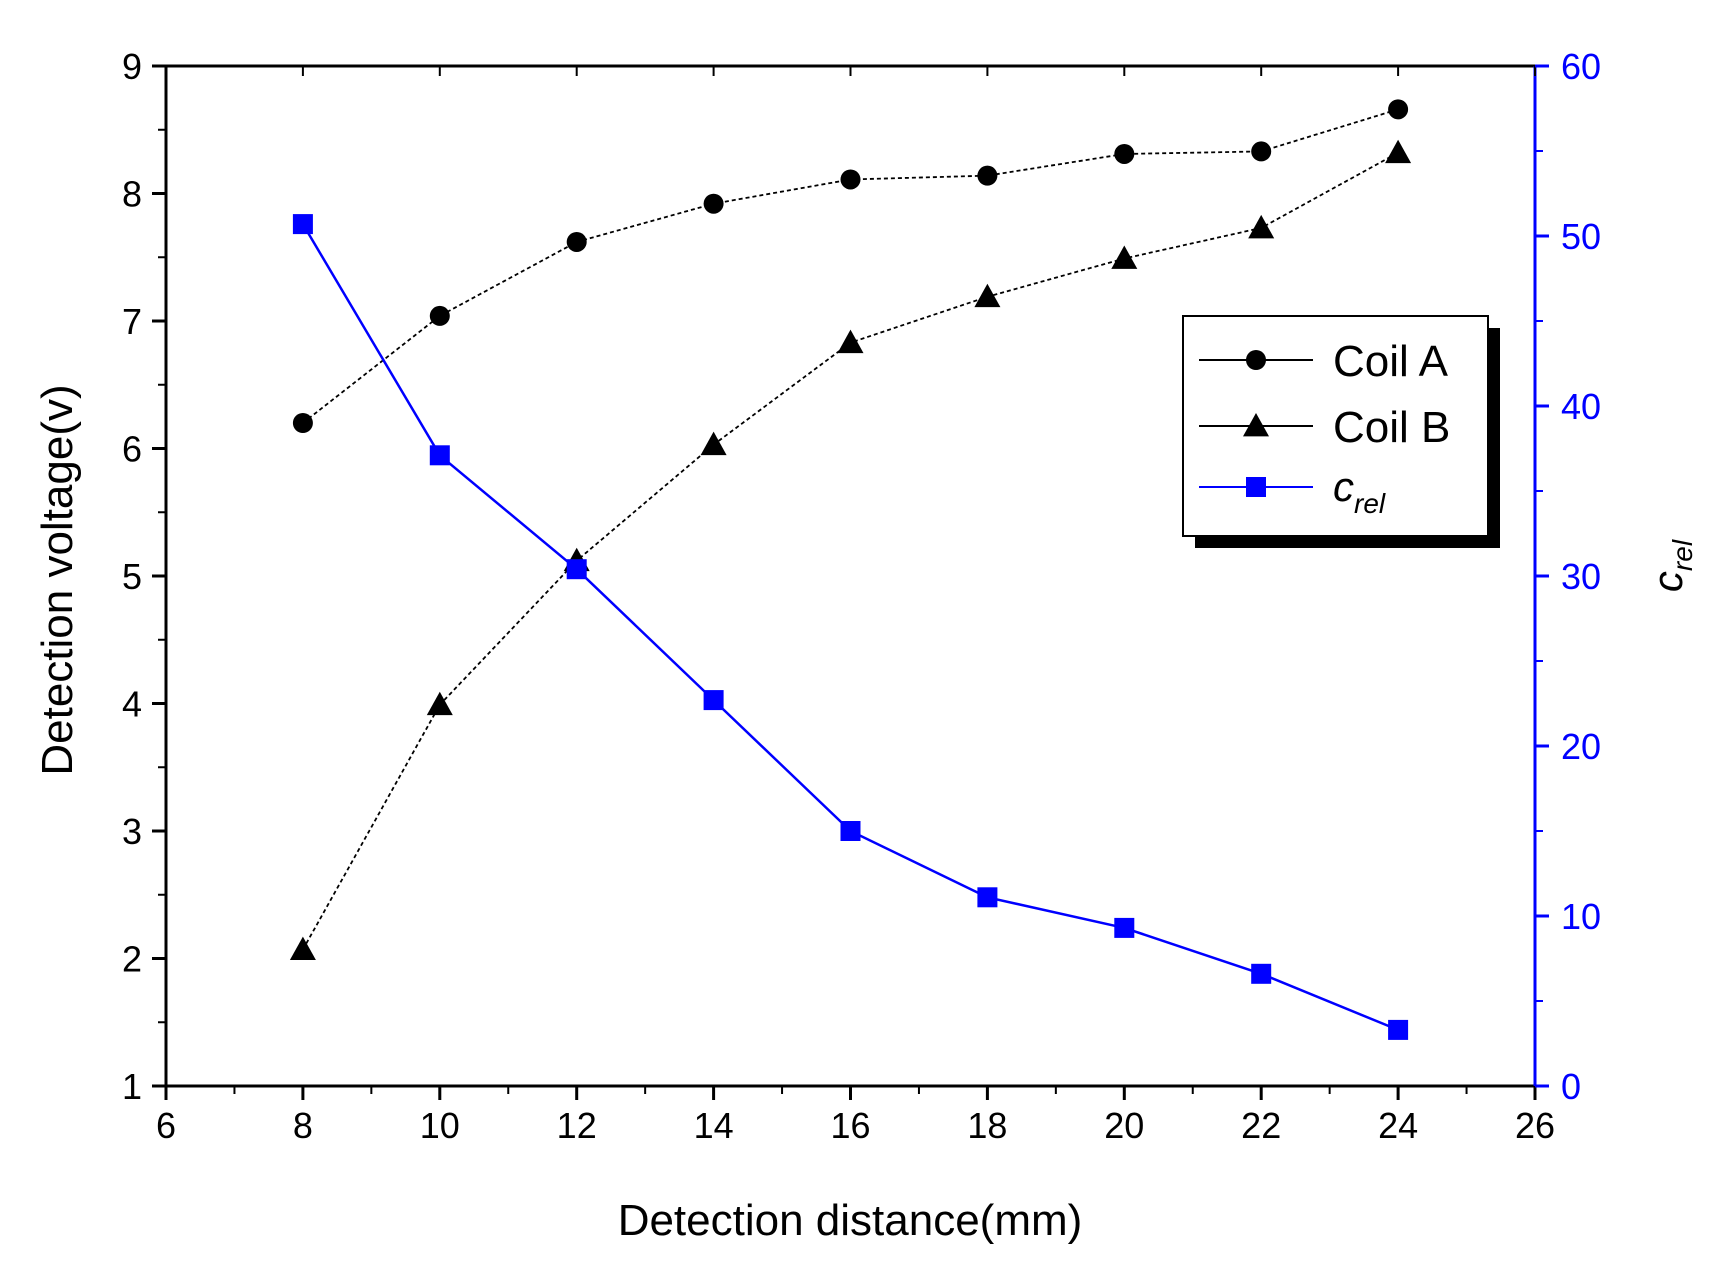  What do you see at coordinates (1391, 427) in the screenshot?
I see `legend-label: Coil B` at bounding box center [1391, 427].